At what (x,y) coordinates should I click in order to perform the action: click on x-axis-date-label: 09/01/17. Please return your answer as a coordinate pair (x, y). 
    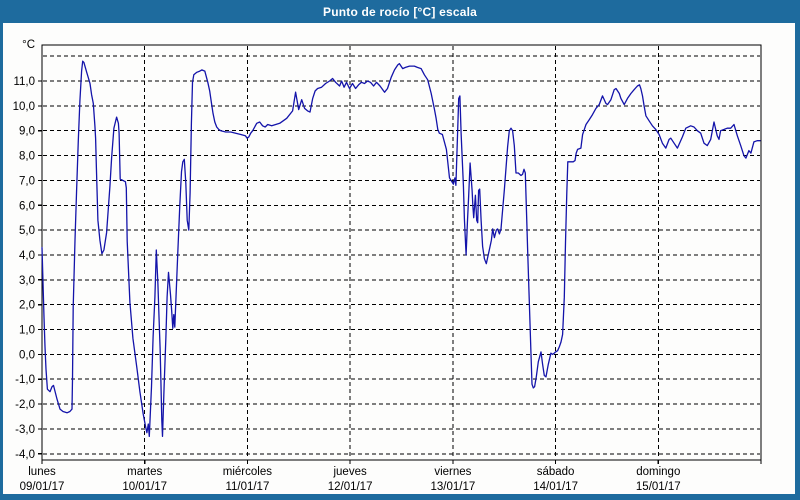
    Looking at the image, I should click on (42, 487).